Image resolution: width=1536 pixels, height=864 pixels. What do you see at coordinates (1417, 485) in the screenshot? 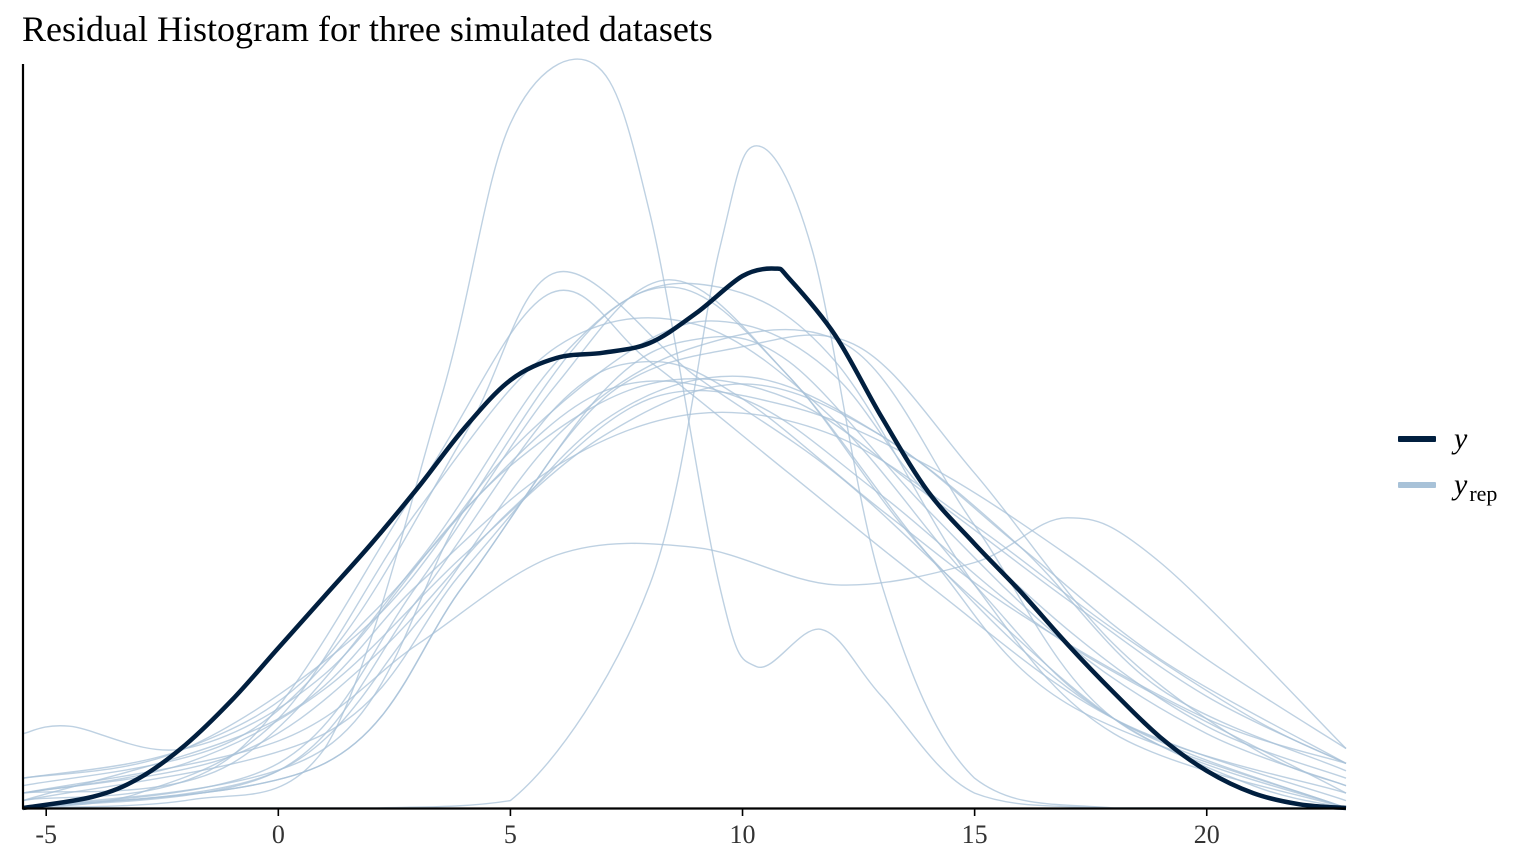
I see `legend-swatch-yrep` at bounding box center [1417, 485].